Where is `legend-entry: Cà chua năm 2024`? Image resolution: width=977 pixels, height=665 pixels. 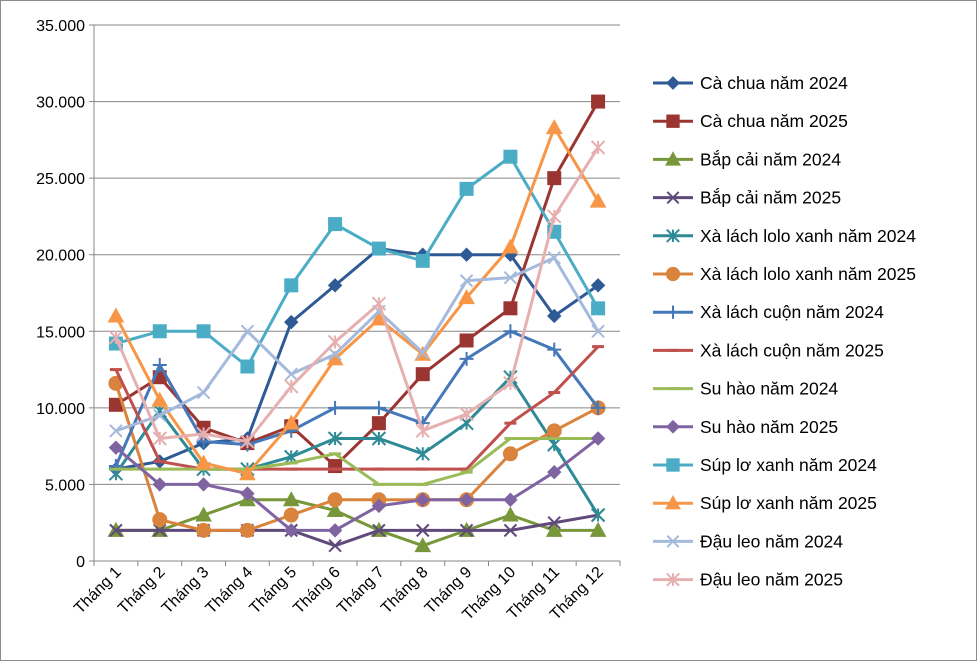 legend-entry: Cà chua năm 2024 is located at coordinates (750, 83).